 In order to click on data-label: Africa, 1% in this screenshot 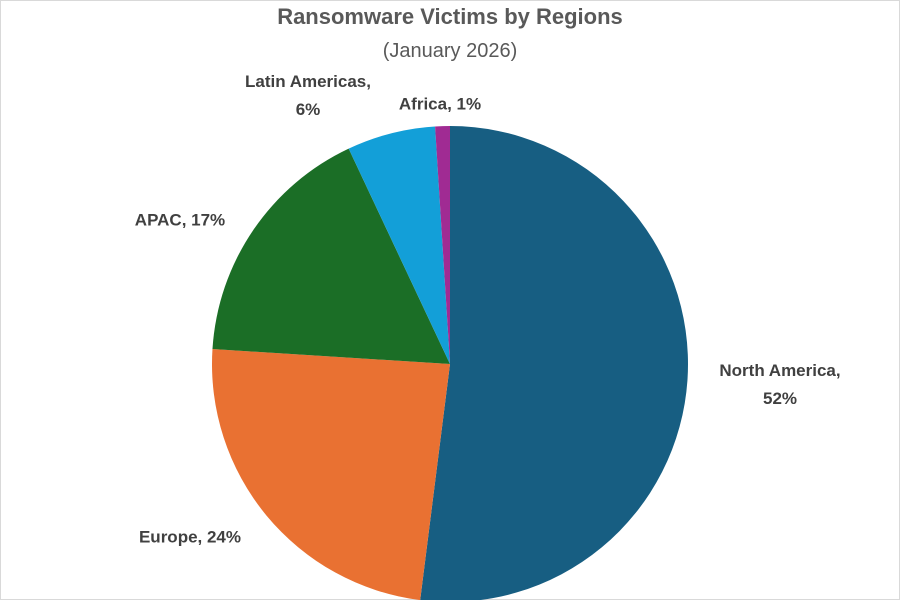, I will do `click(440, 103)`.